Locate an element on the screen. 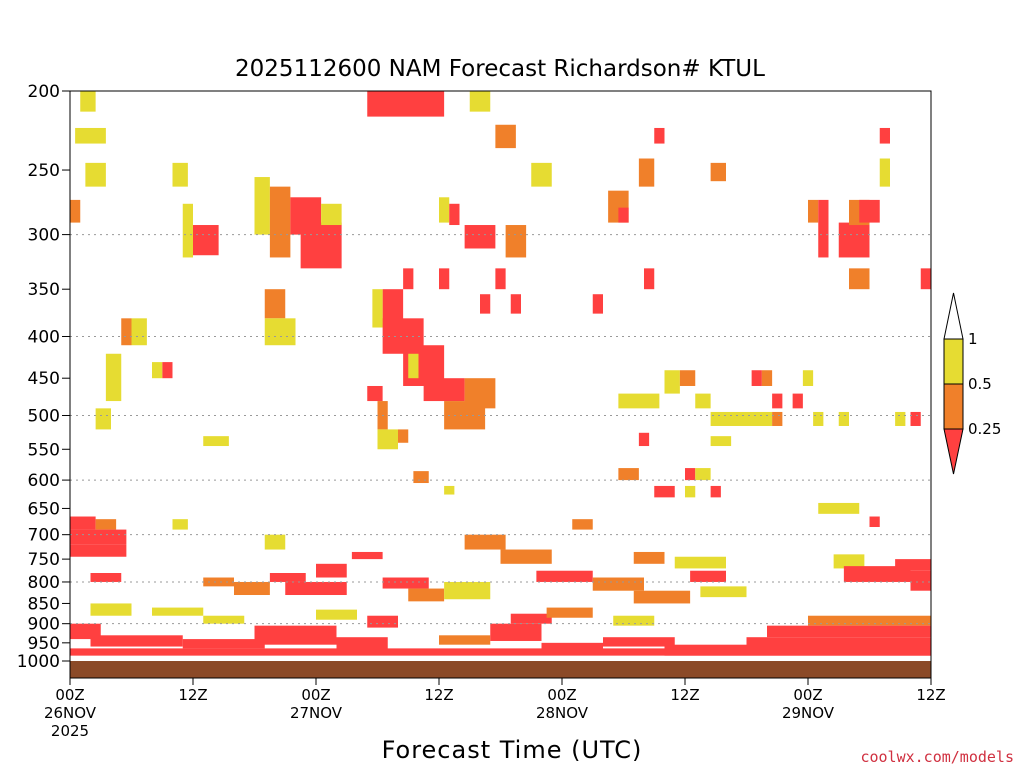  legend-label: 0.5 is located at coordinates (980, 384).